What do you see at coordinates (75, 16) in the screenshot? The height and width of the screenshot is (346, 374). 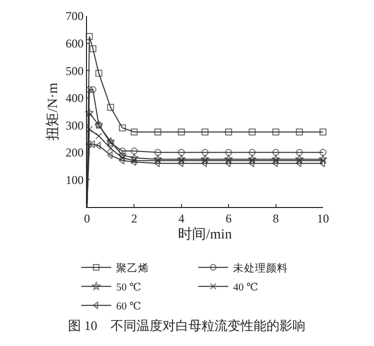 I see `y-tick-label: 700` at bounding box center [75, 16].